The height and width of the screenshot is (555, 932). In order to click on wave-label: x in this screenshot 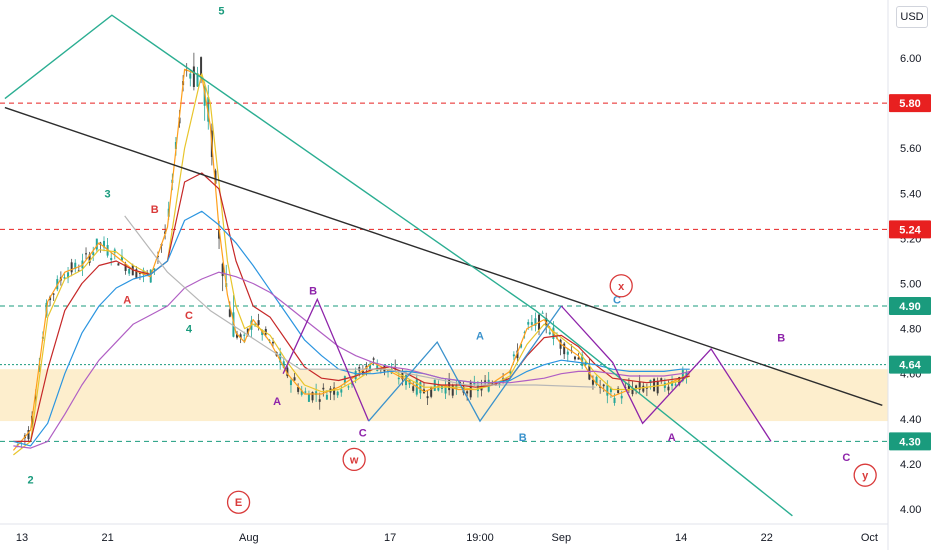, I will do `click(621, 287)`.